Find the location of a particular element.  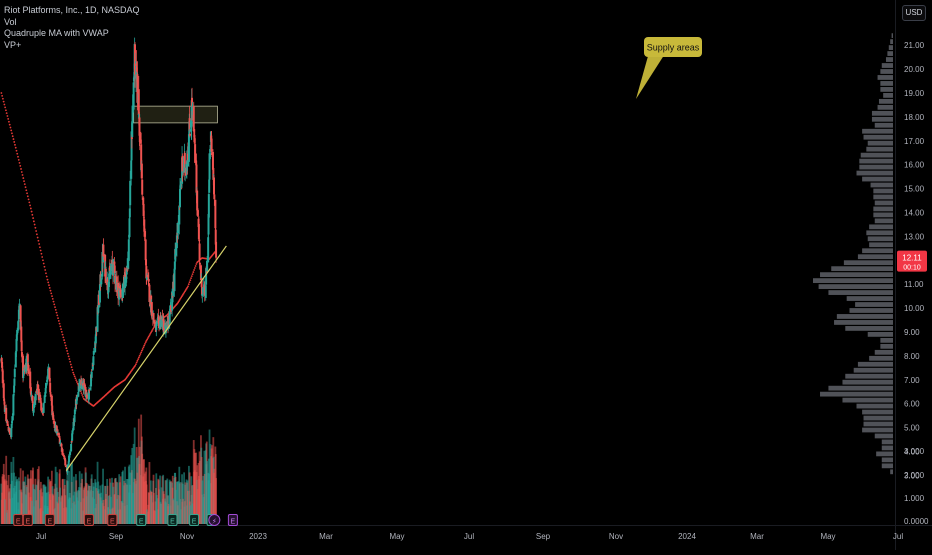

dividend-event-icon: ⚡ is located at coordinates (214, 520).